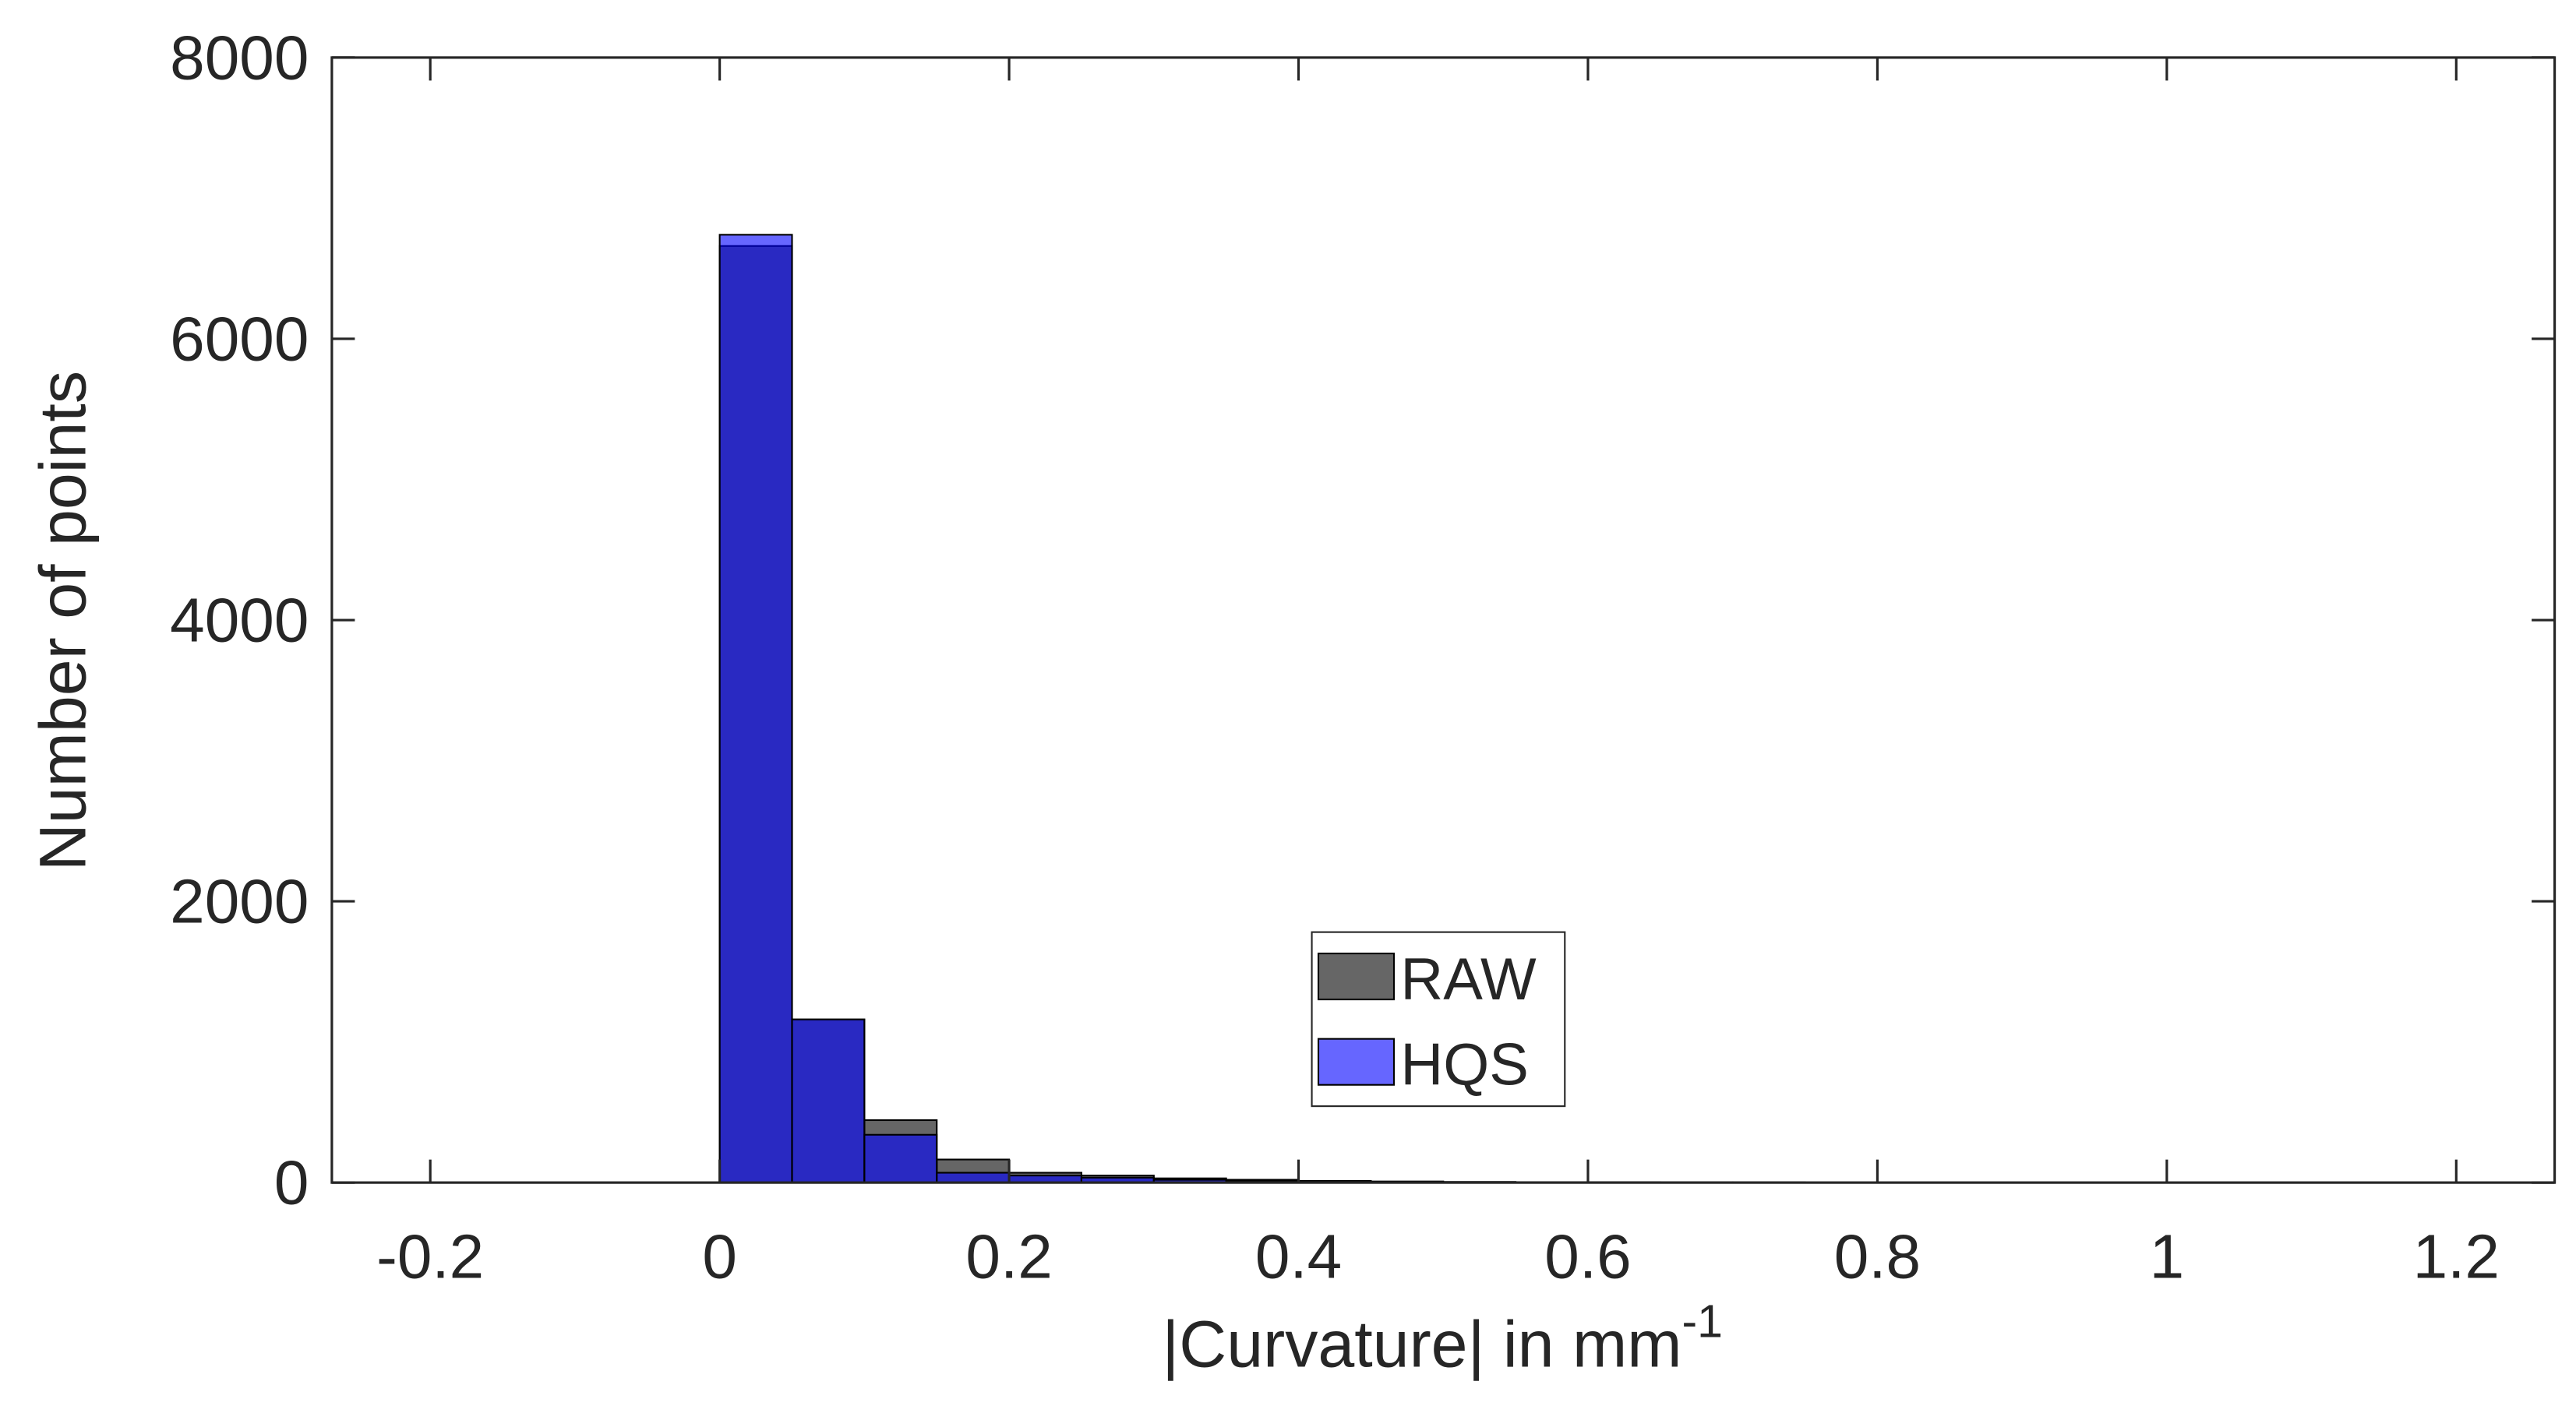 The image size is (2576, 1406). I want to click on x-tick-label: 0, so click(719, 1256).